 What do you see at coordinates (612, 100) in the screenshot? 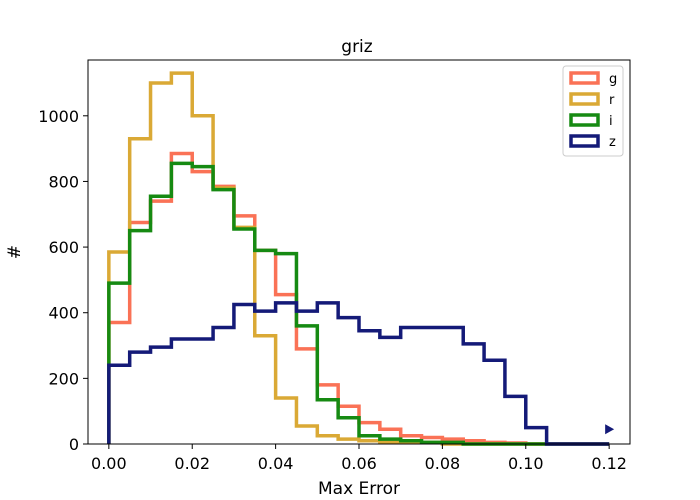
I see `legend-label-r: r` at bounding box center [612, 100].